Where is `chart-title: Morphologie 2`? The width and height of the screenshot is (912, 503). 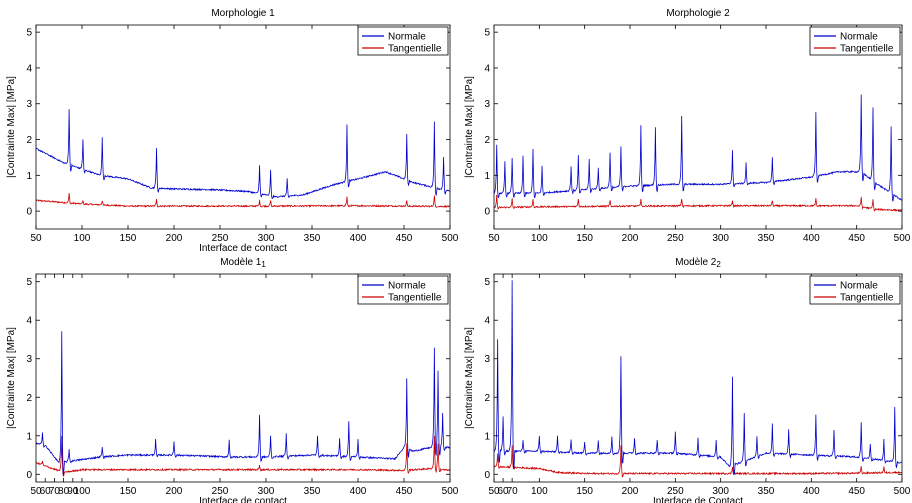
chart-title: Morphologie 2 is located at coordinates (698, 13).